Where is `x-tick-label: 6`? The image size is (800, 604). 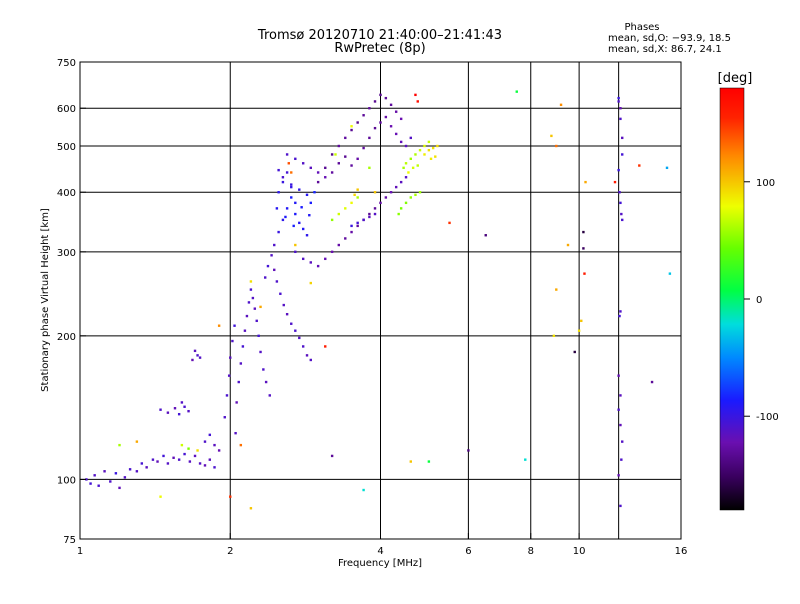 x-tick-label: 6 is located at coordinates (468, 551).